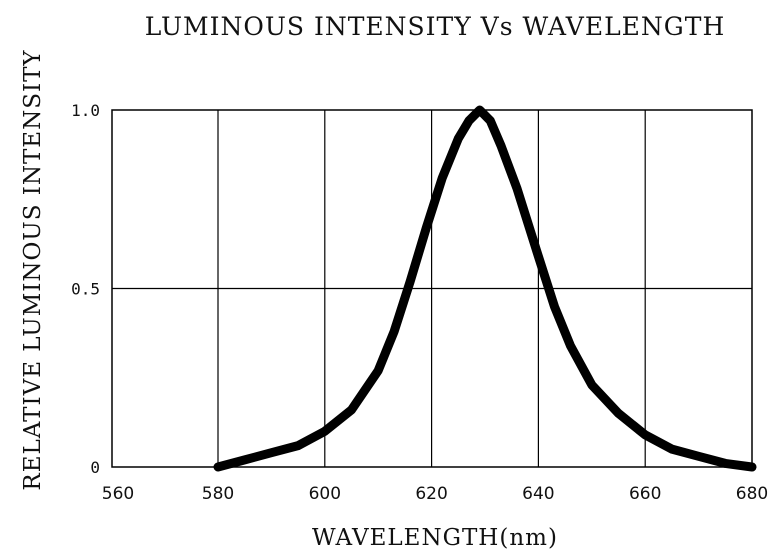 The height and width of the screenshot is (555, 777). I want to click on x-tick-label: 660, so click(645, 494).